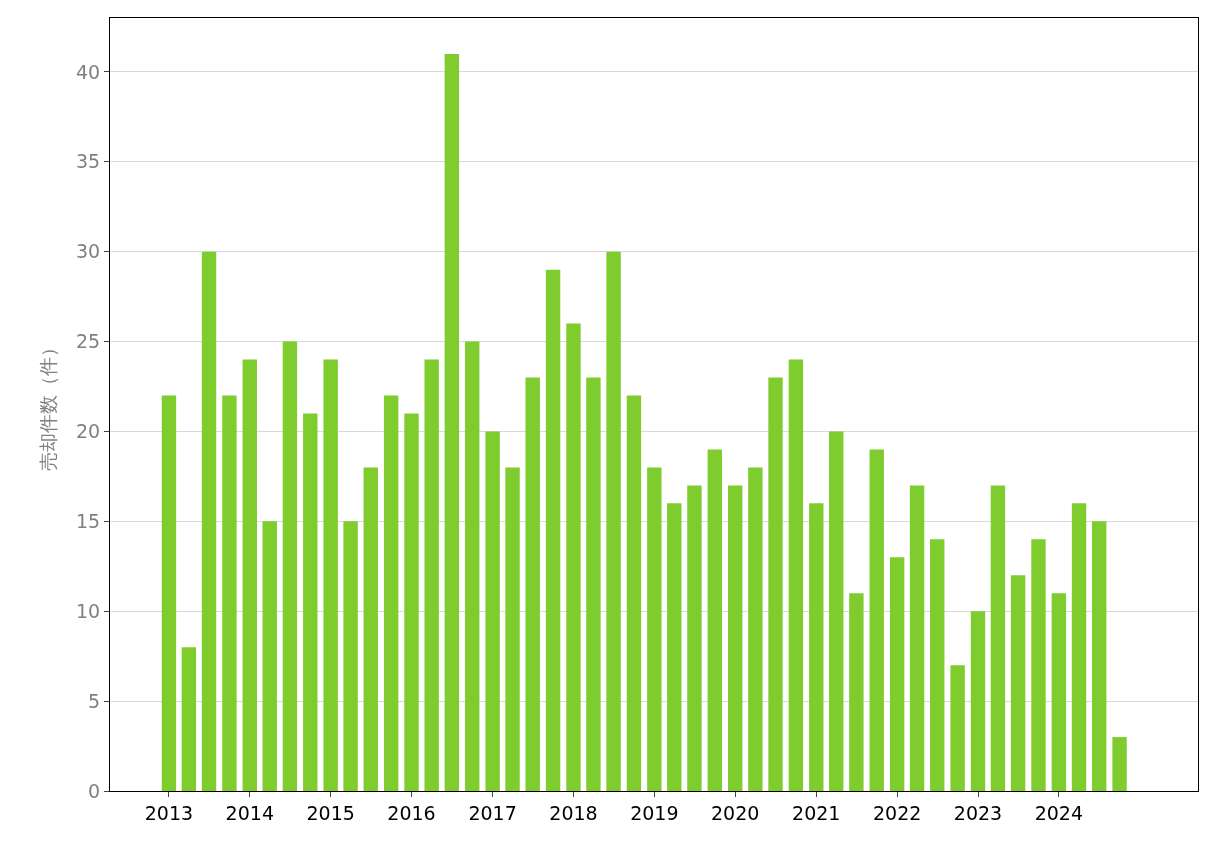 Image resolution: width=1216 pixels, height=855 pixels. I want to click on y-tick-label: 35, so click(88, 161).